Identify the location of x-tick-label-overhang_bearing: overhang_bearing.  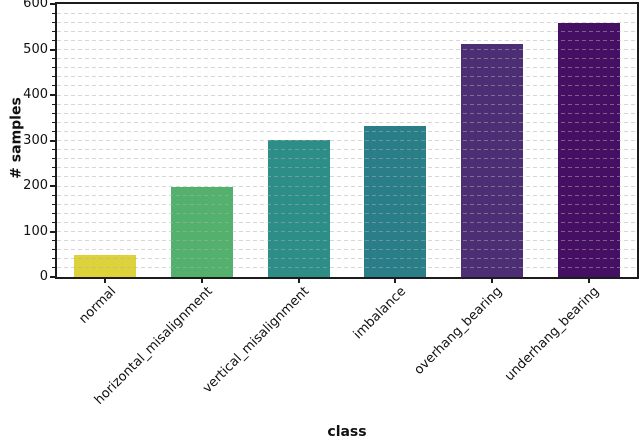
(458, 331).